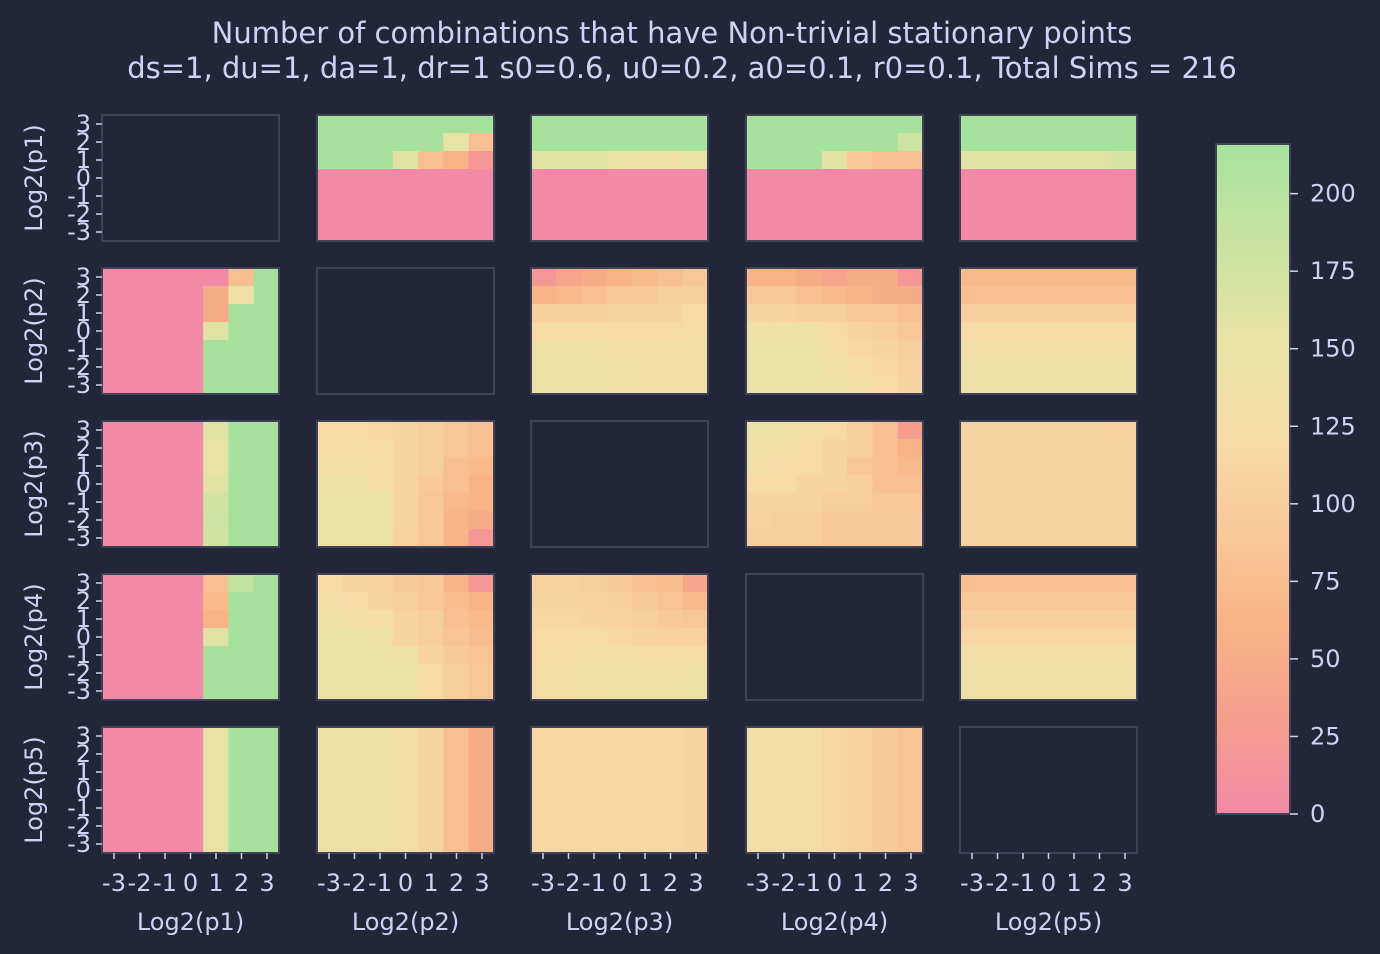  Describe the element at coordinates (619, 178) in the screenshot. I see `panel-frame` at that location.